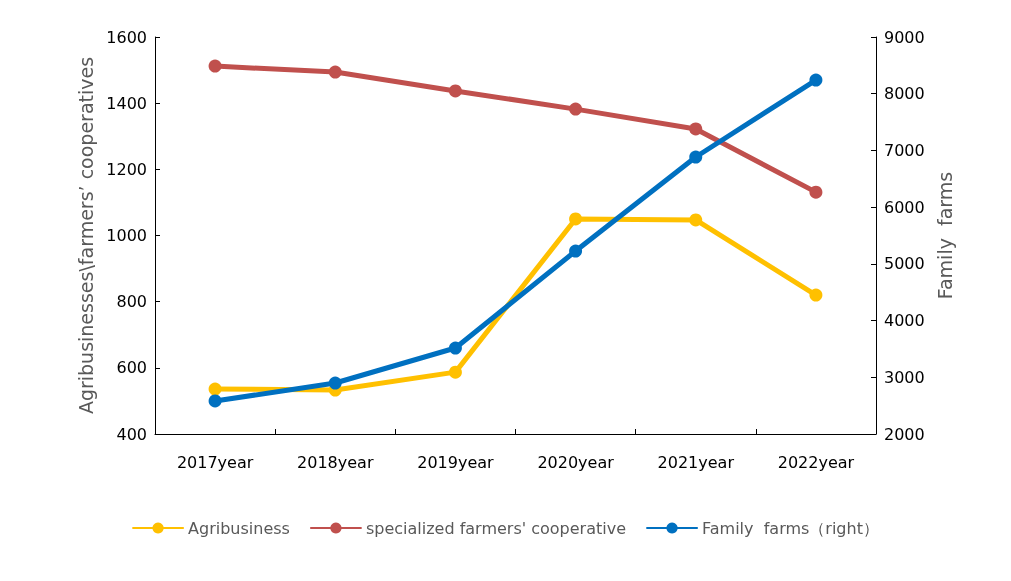 This screenshot has height=581, width=1011. Describe the element at coordinates (335, 462) in the screenshot. I see `x-tick-label: 2018year` at that location.